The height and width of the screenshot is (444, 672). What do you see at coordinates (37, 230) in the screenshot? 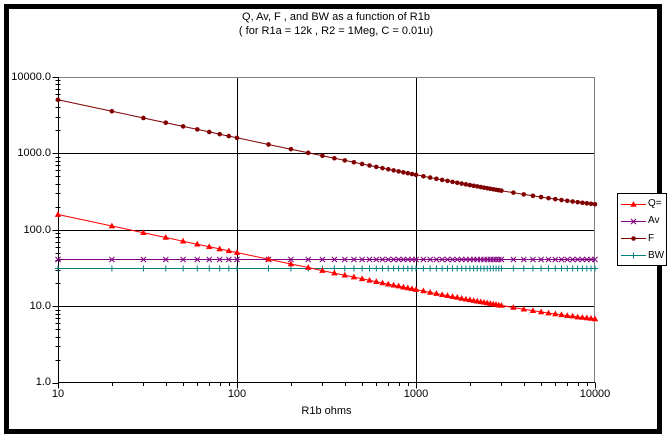
I see `y-axis-tick-label-100: 100.0` at bounding box center [37, 230].